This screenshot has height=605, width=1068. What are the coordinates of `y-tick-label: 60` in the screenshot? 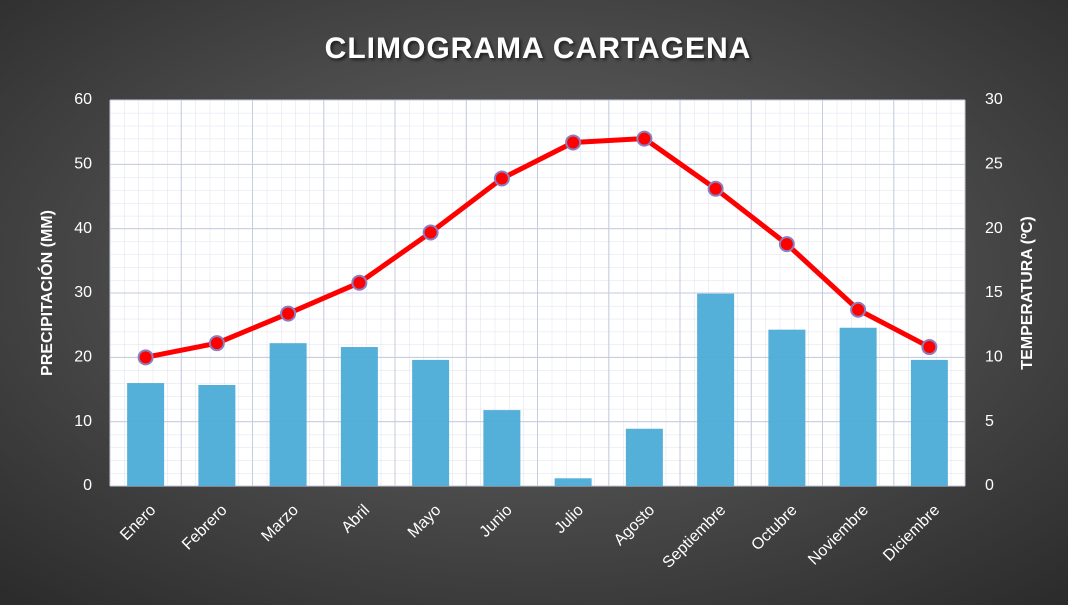 It's located at (83, 99).